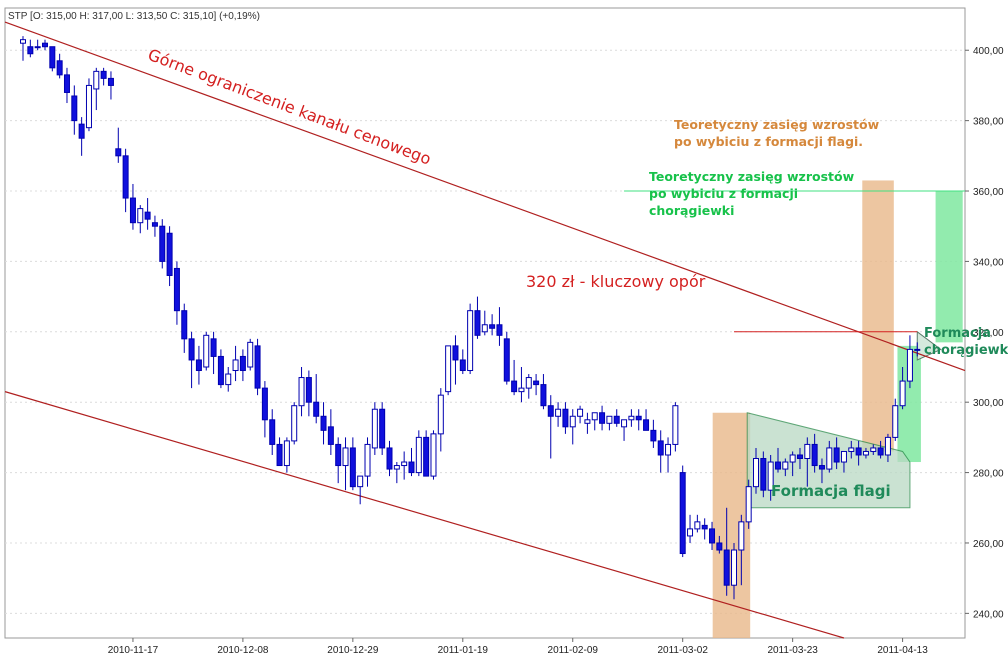  What do you see at coordinates (133, 650) in the screenshot?
I see `x-tick-label: 2010-11-17` at bounding box center [133, 650].